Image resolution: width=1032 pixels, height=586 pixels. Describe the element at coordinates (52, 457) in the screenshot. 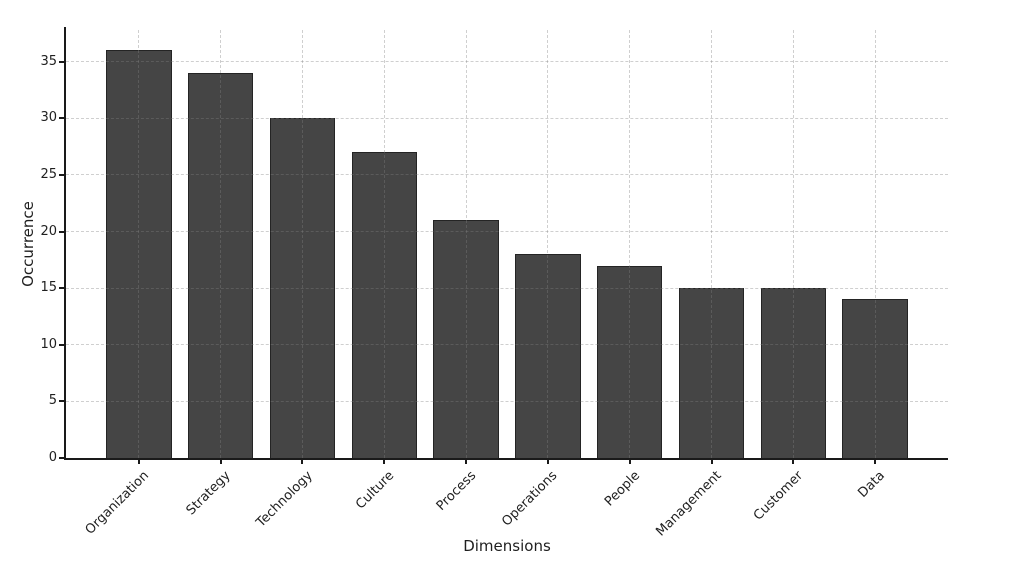

I see `y-tick-label-0: 0` at that location.